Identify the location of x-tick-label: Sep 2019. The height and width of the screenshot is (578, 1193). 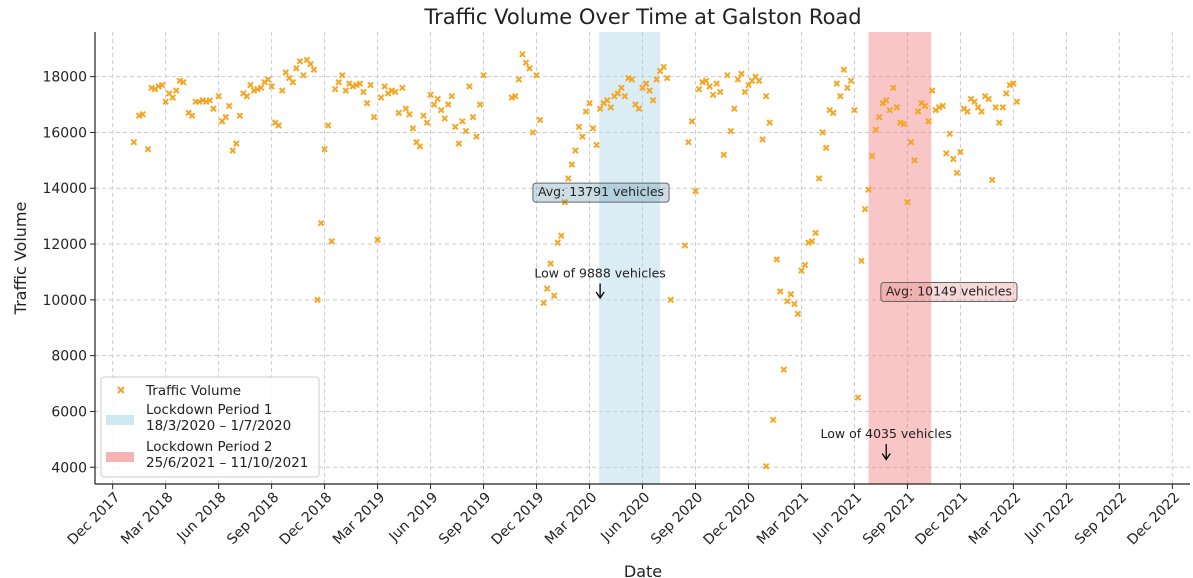
(465, 519).